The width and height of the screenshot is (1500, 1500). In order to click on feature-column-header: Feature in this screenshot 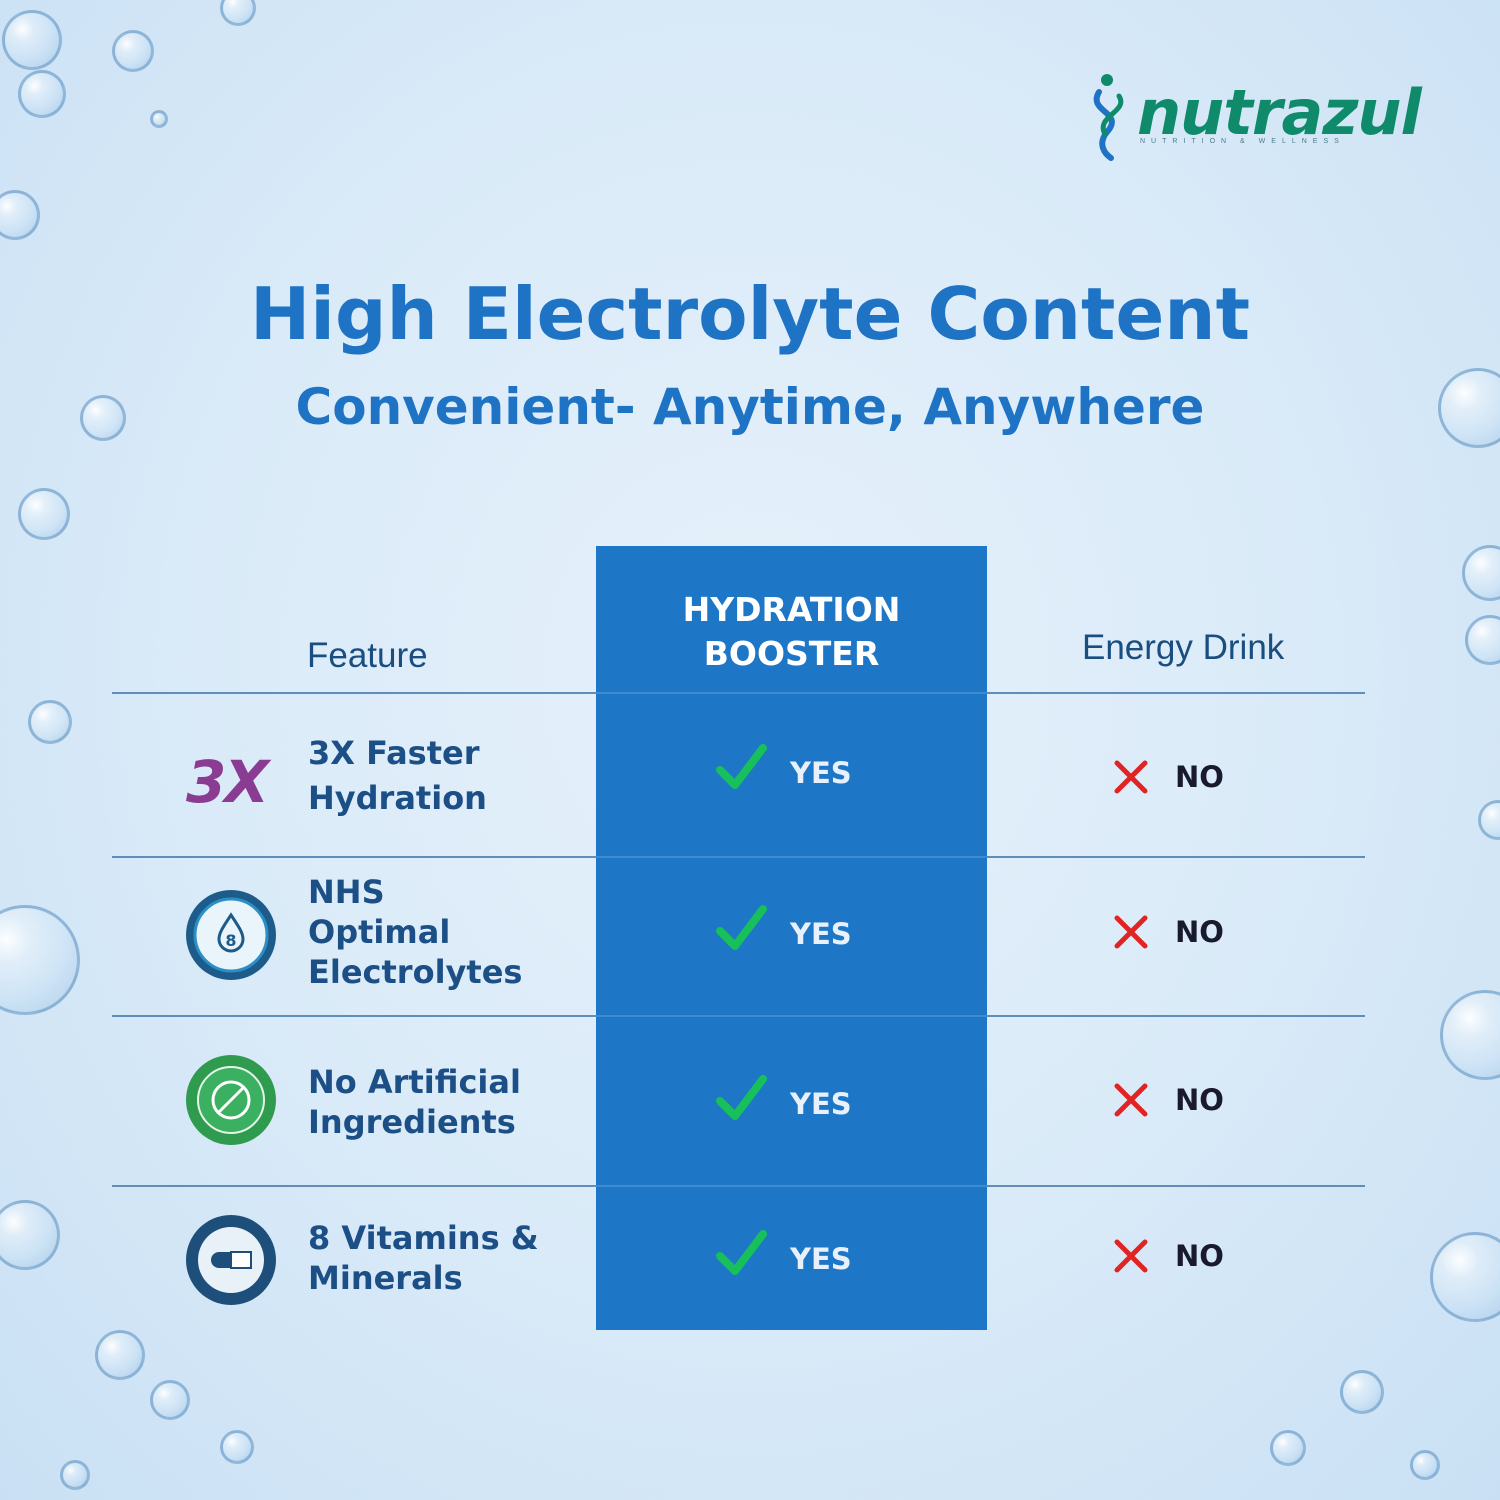, I will do `click(367, 655)`.